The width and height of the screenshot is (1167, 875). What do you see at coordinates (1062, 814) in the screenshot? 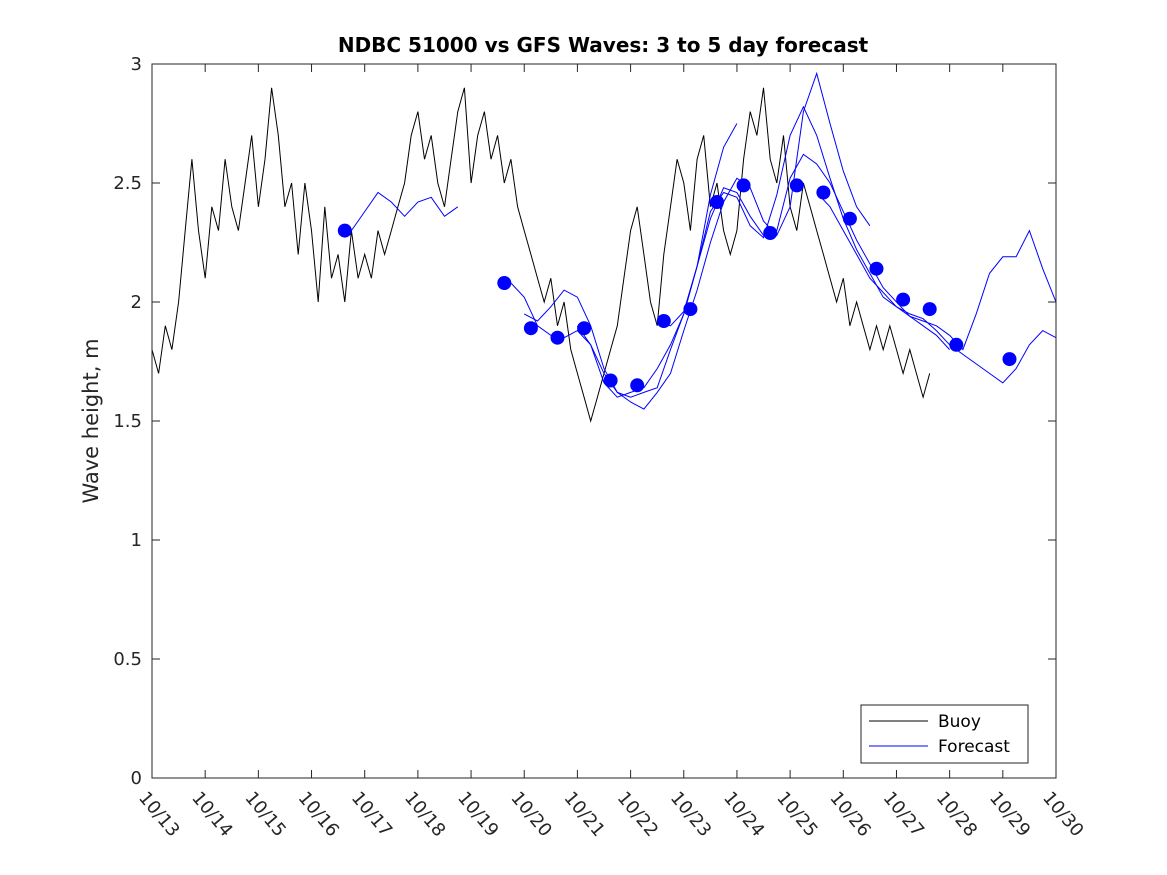
I see `x-tick-label: 10/30` at bounding box center [1062, 814].